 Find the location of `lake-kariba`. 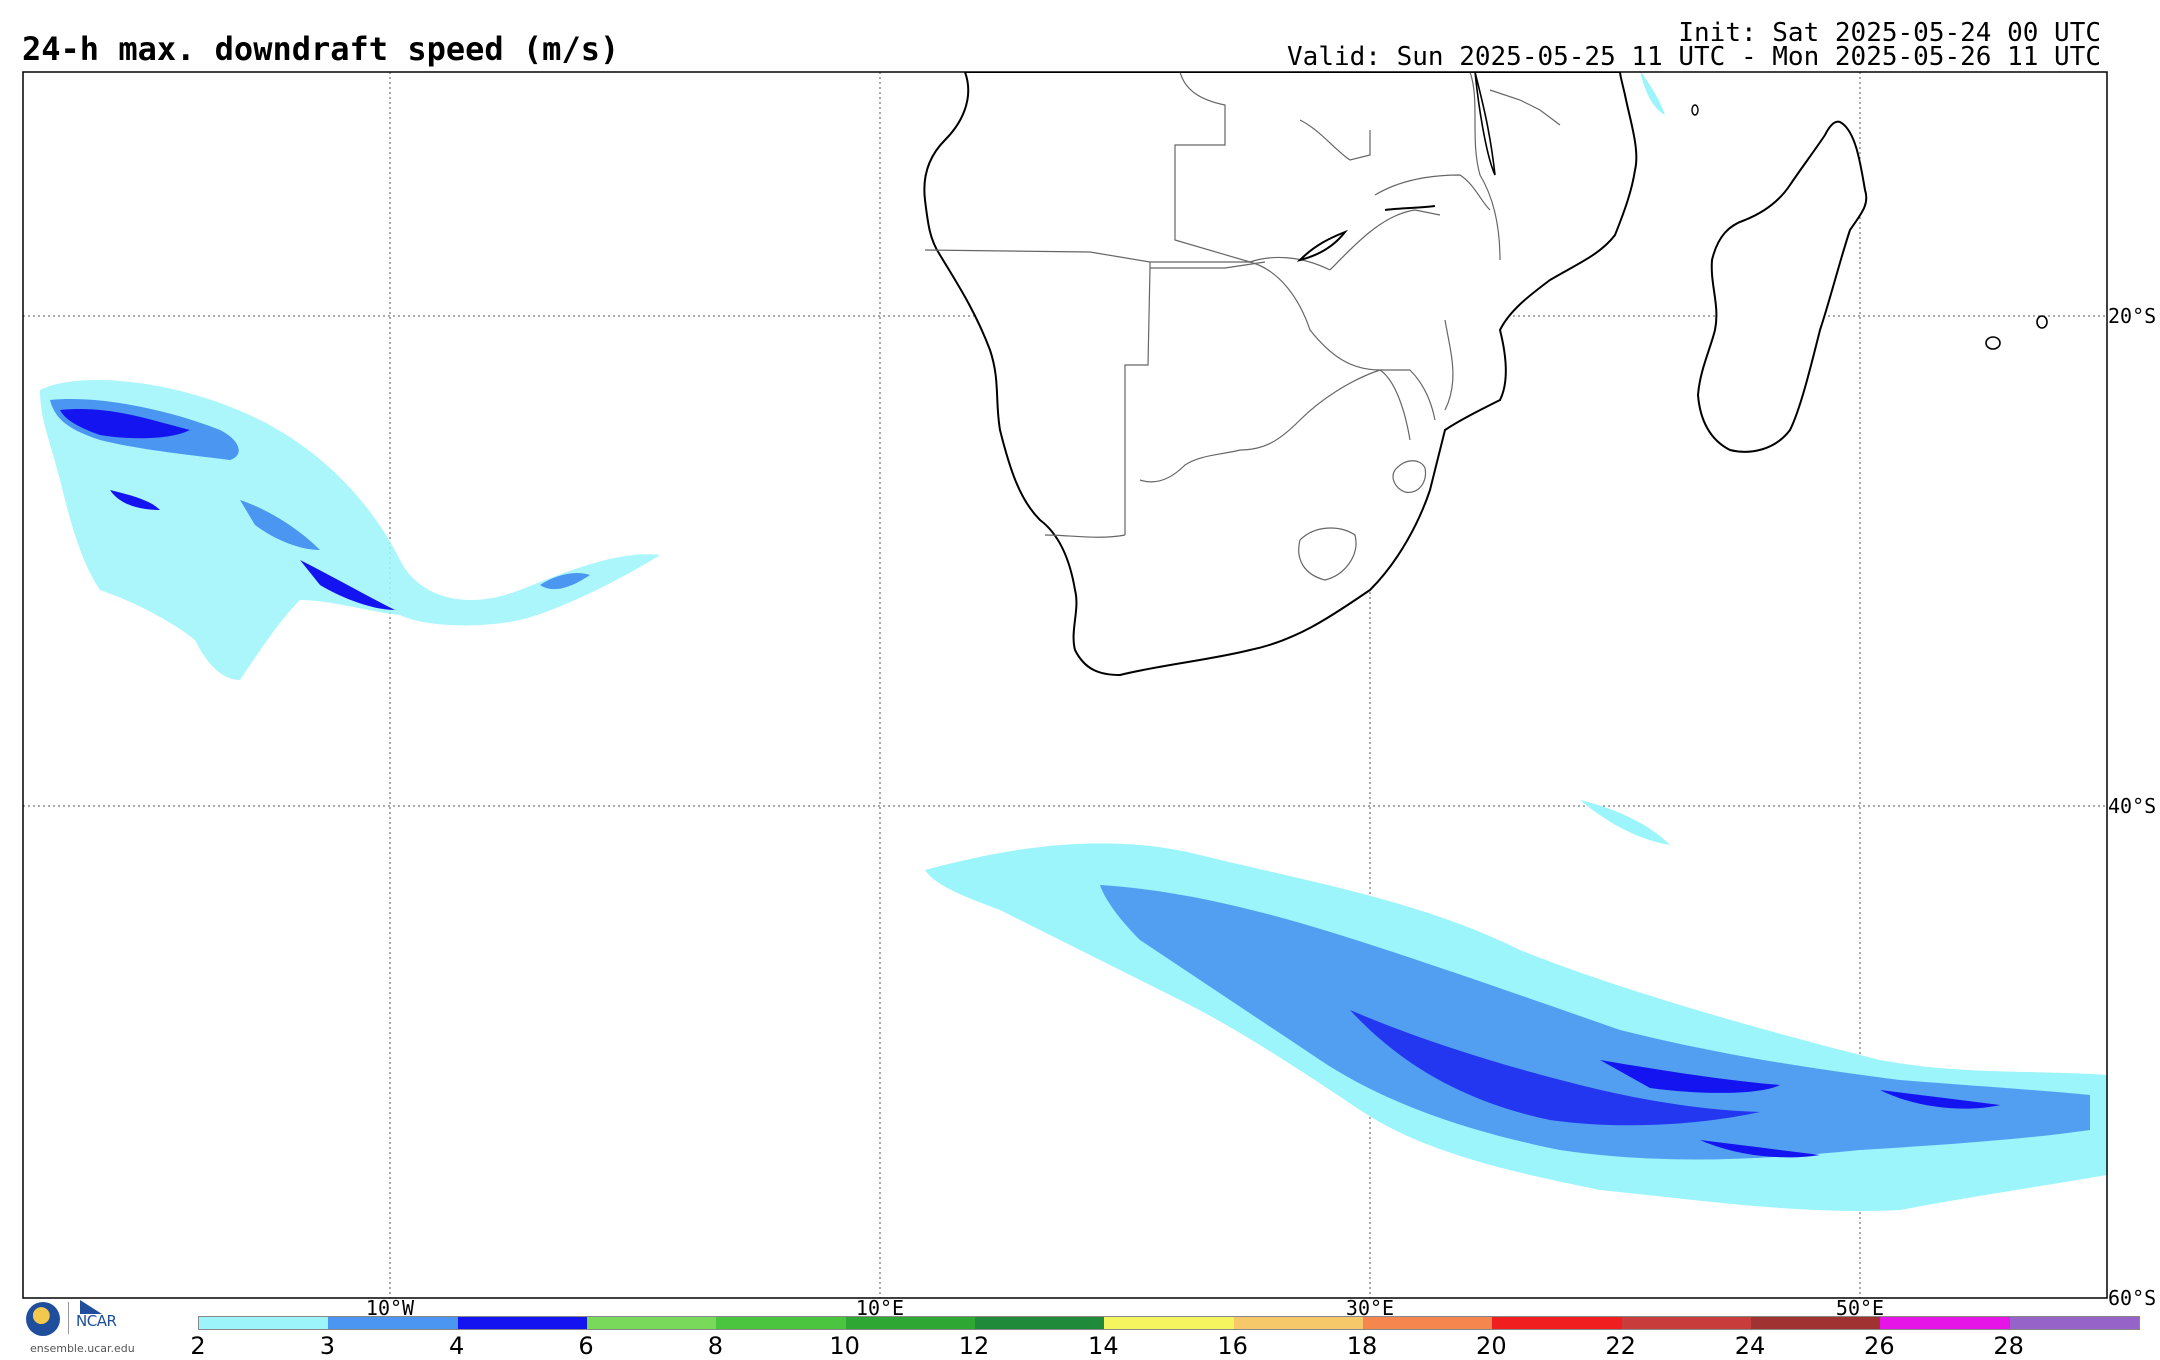

lake-kariba is located at coordinates (1322, 245).